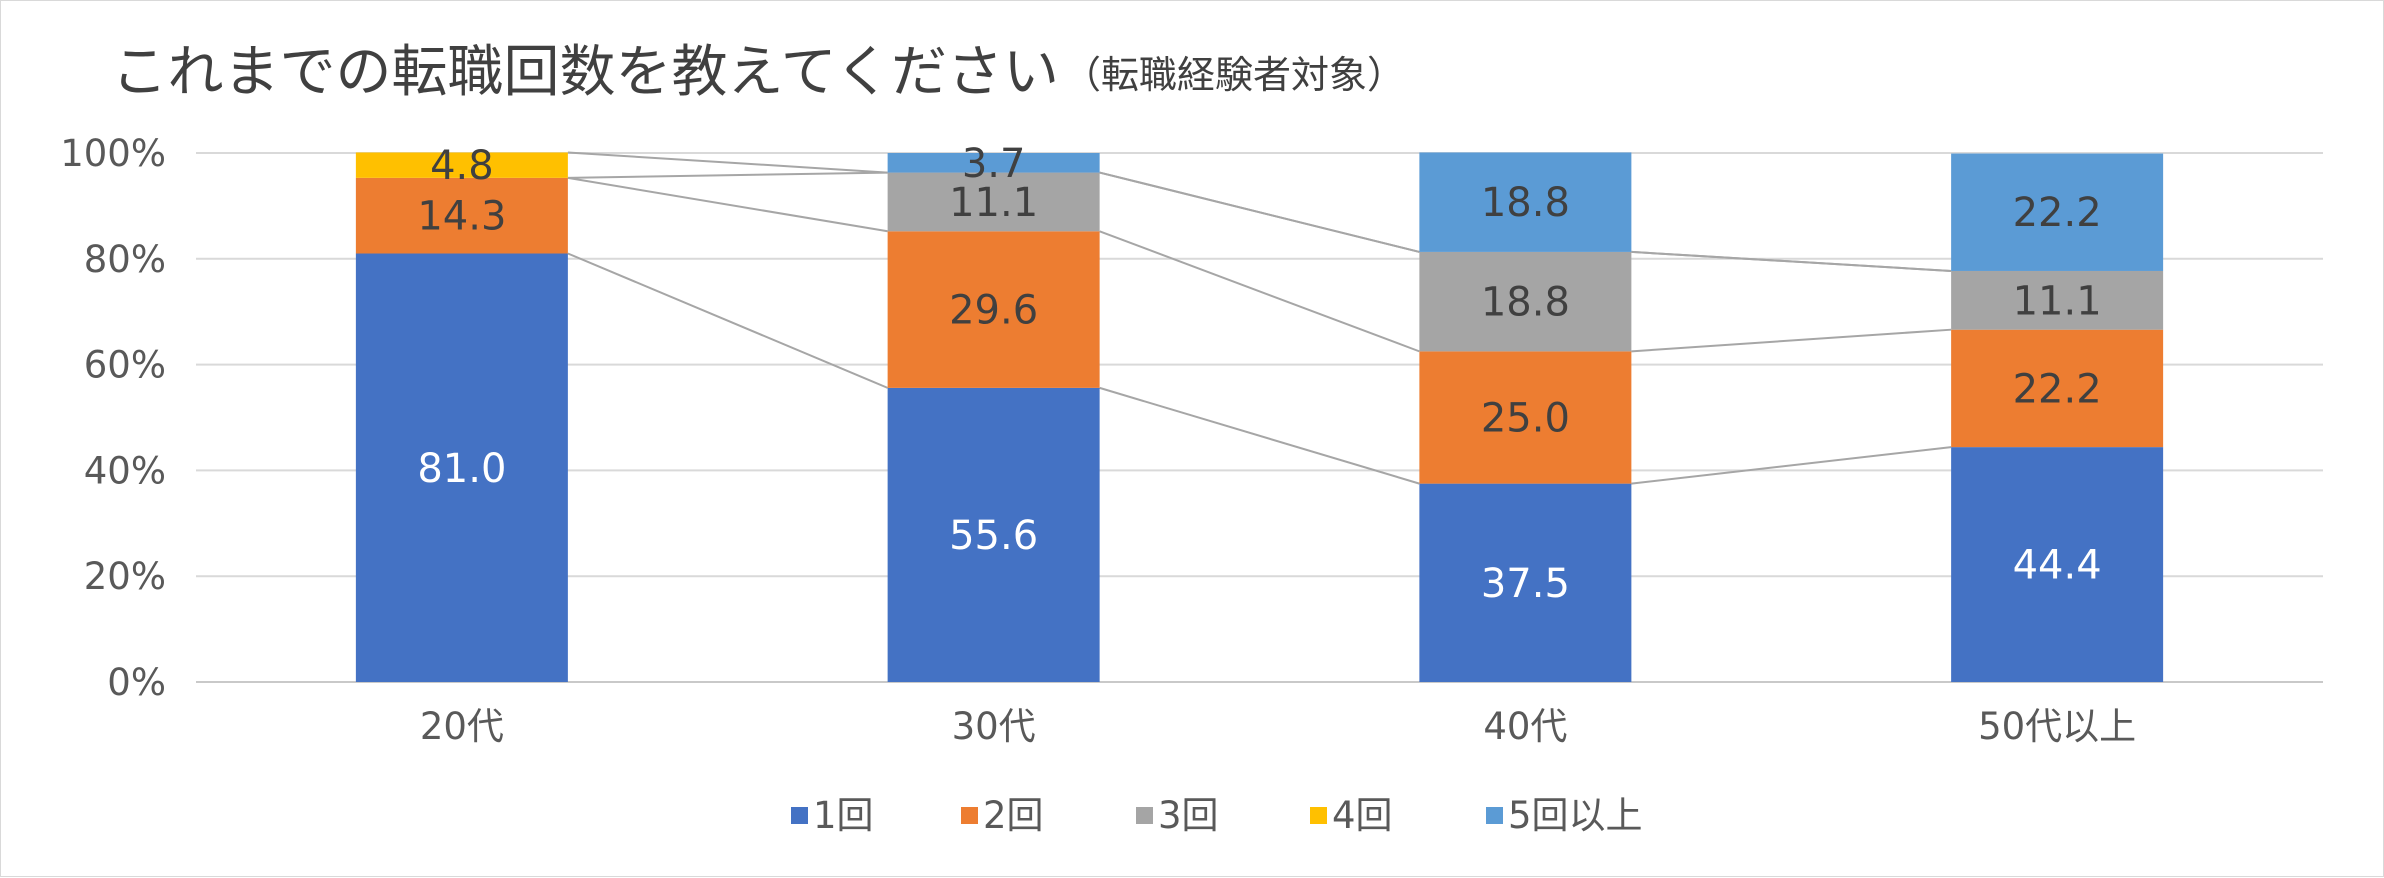  What do you see at coordinates (1575, 815) in the screenshot?
I see `legend-label: 5回以上` at bounding box center [1575, 815].